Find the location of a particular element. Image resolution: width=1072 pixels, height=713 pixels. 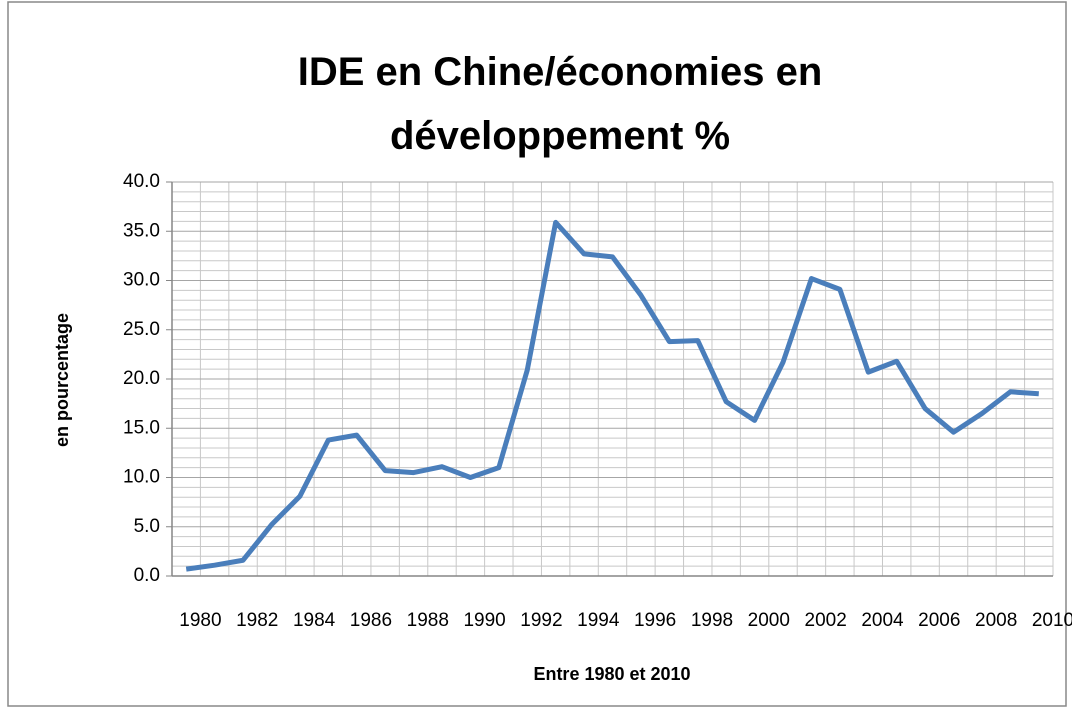

y-tick-label: 15.0 is located at coordinates (141, 427).